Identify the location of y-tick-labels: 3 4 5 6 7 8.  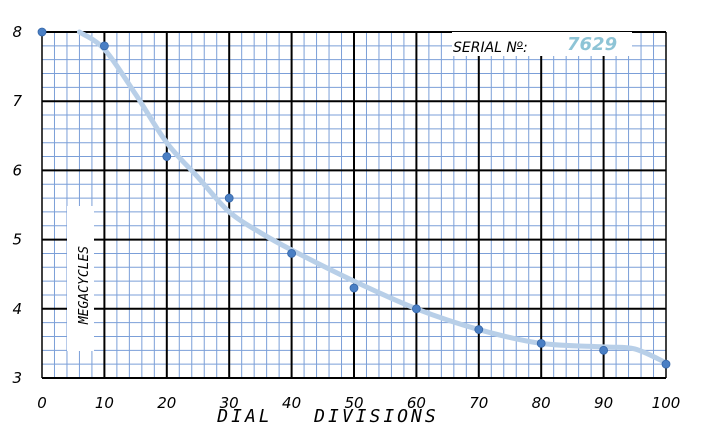
(17, 205).